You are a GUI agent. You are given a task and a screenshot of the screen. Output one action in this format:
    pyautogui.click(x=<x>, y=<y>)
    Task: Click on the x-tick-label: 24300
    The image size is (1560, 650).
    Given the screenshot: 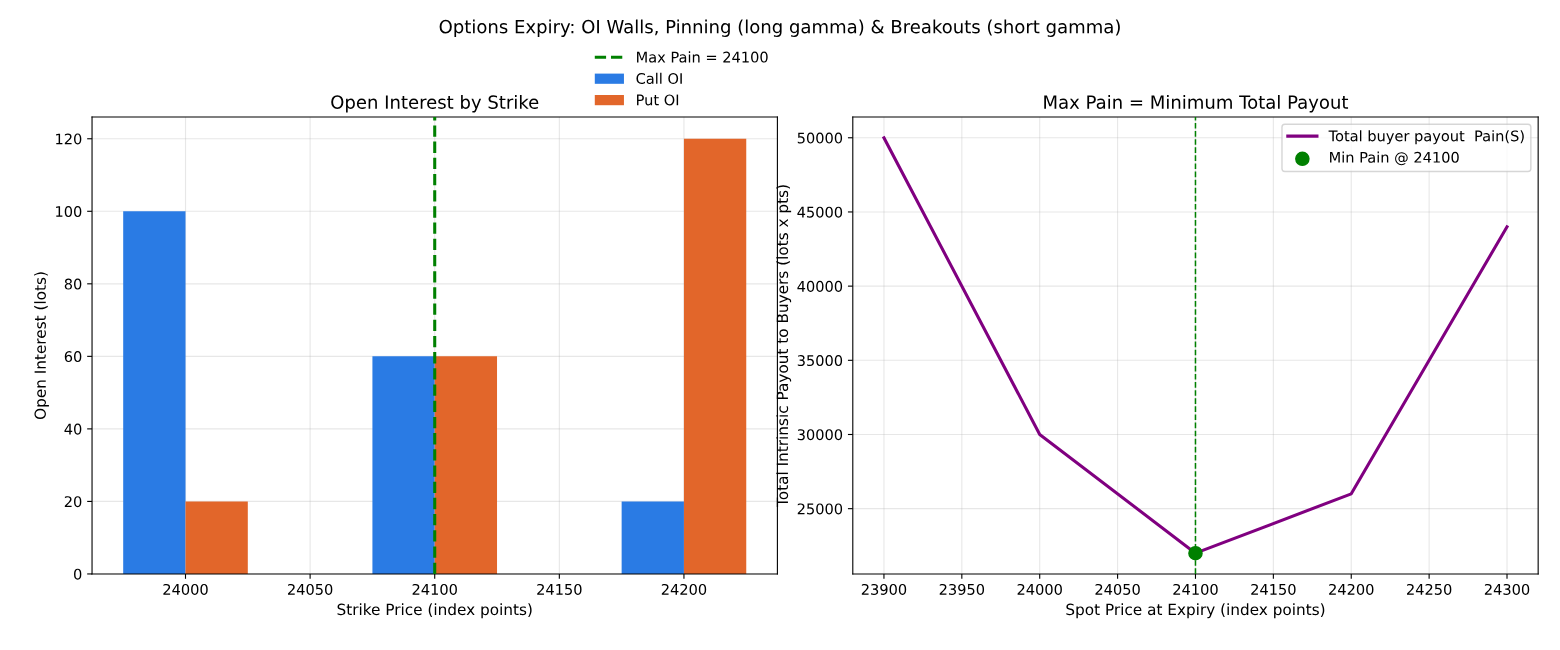 What is the action you would take?
    pyautogui.click(x=1507, y=589)
    